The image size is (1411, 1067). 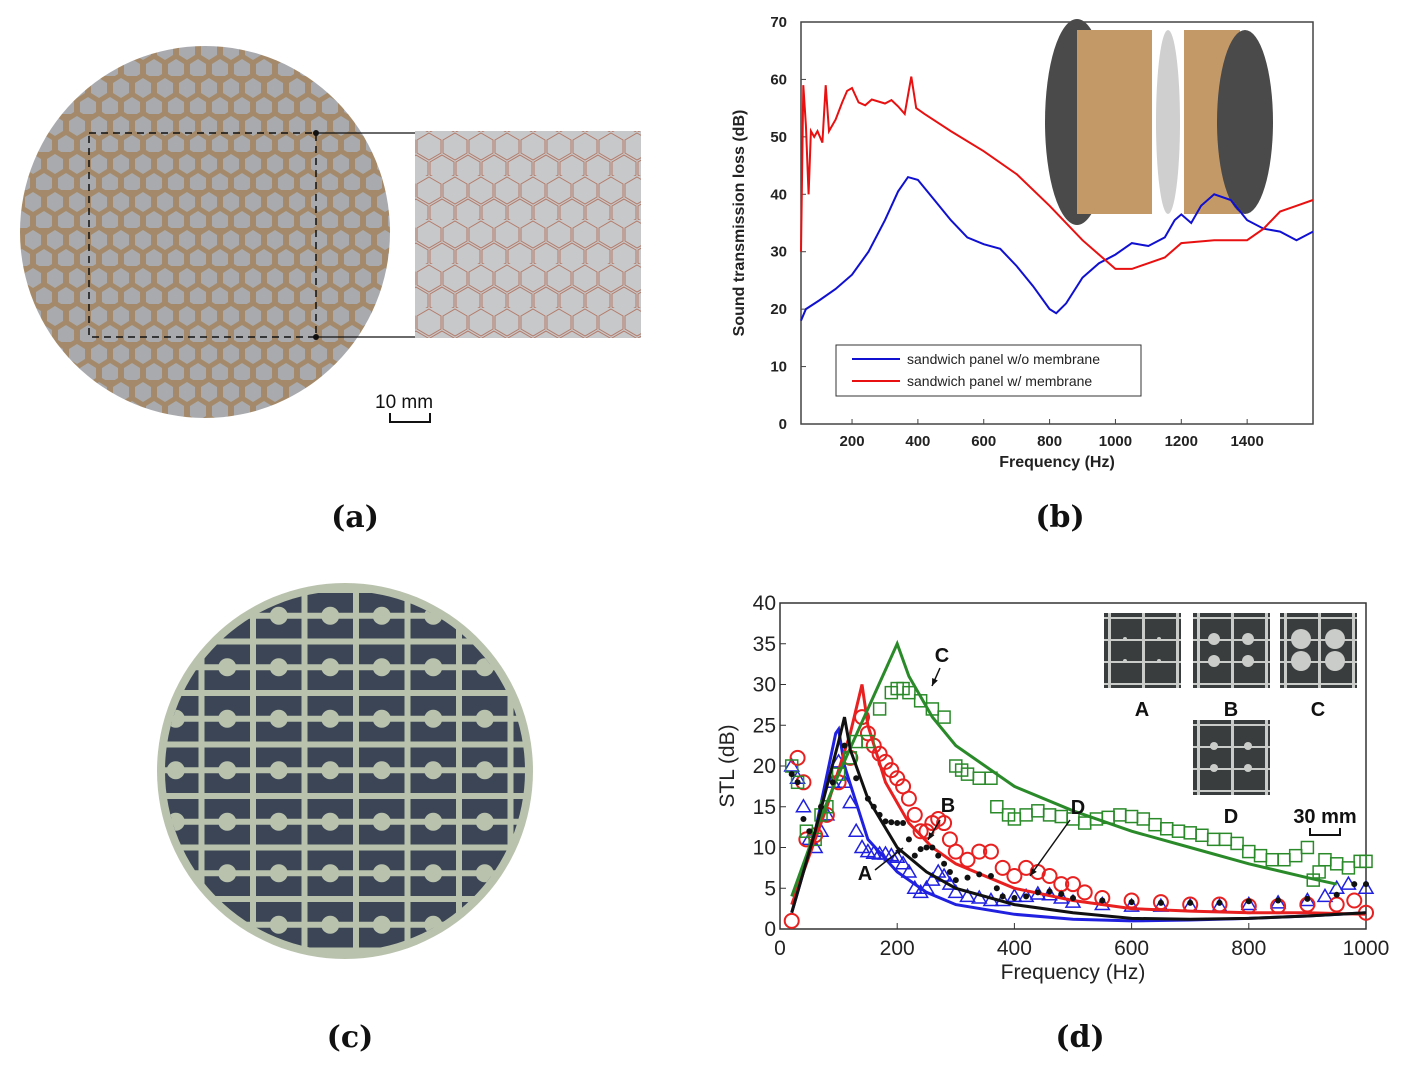 I want to click on inset-label-a: A, so click(x=1142, y=710).